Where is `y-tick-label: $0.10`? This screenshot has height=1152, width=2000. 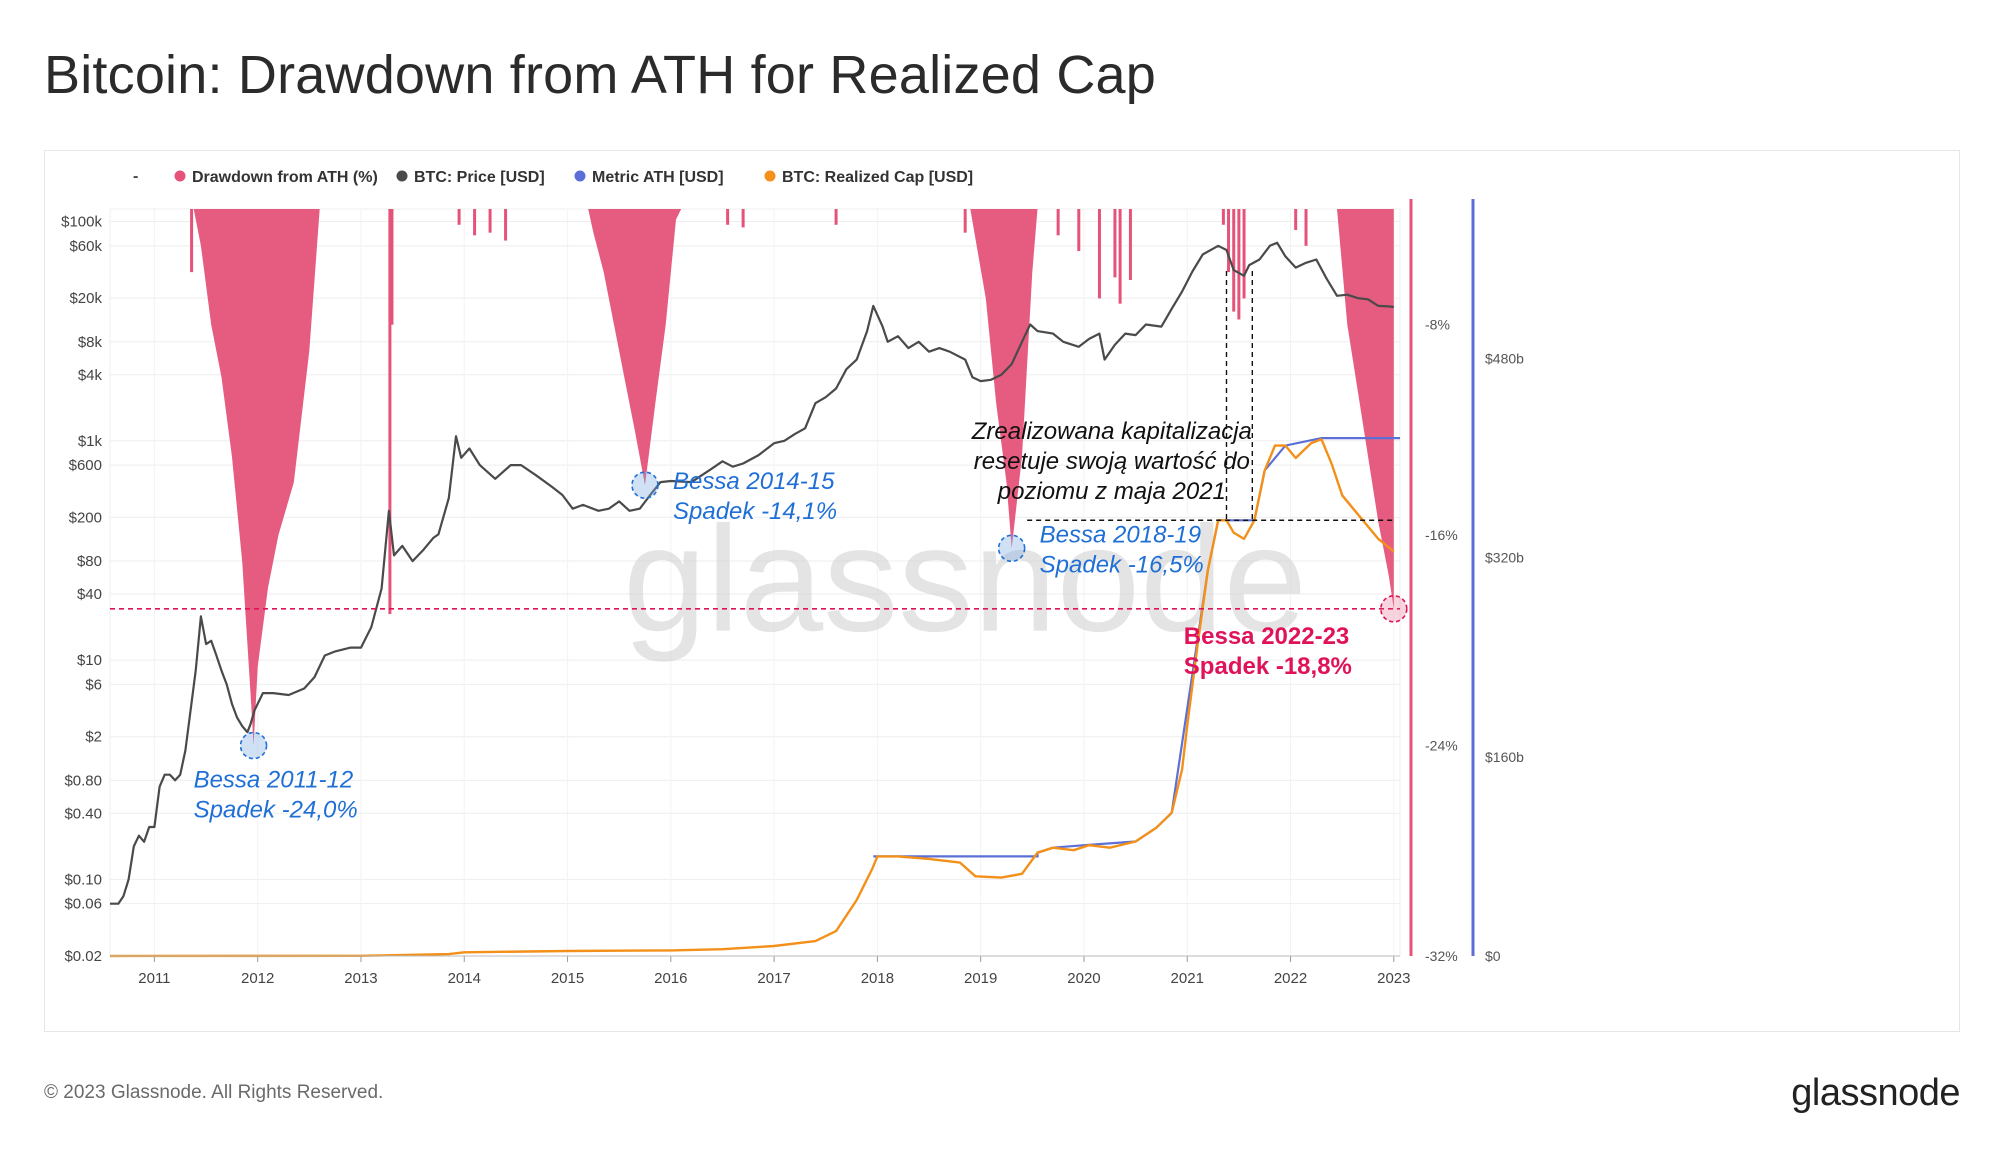
y-tick-label: $0.10 is located at coordinates (83, 879).